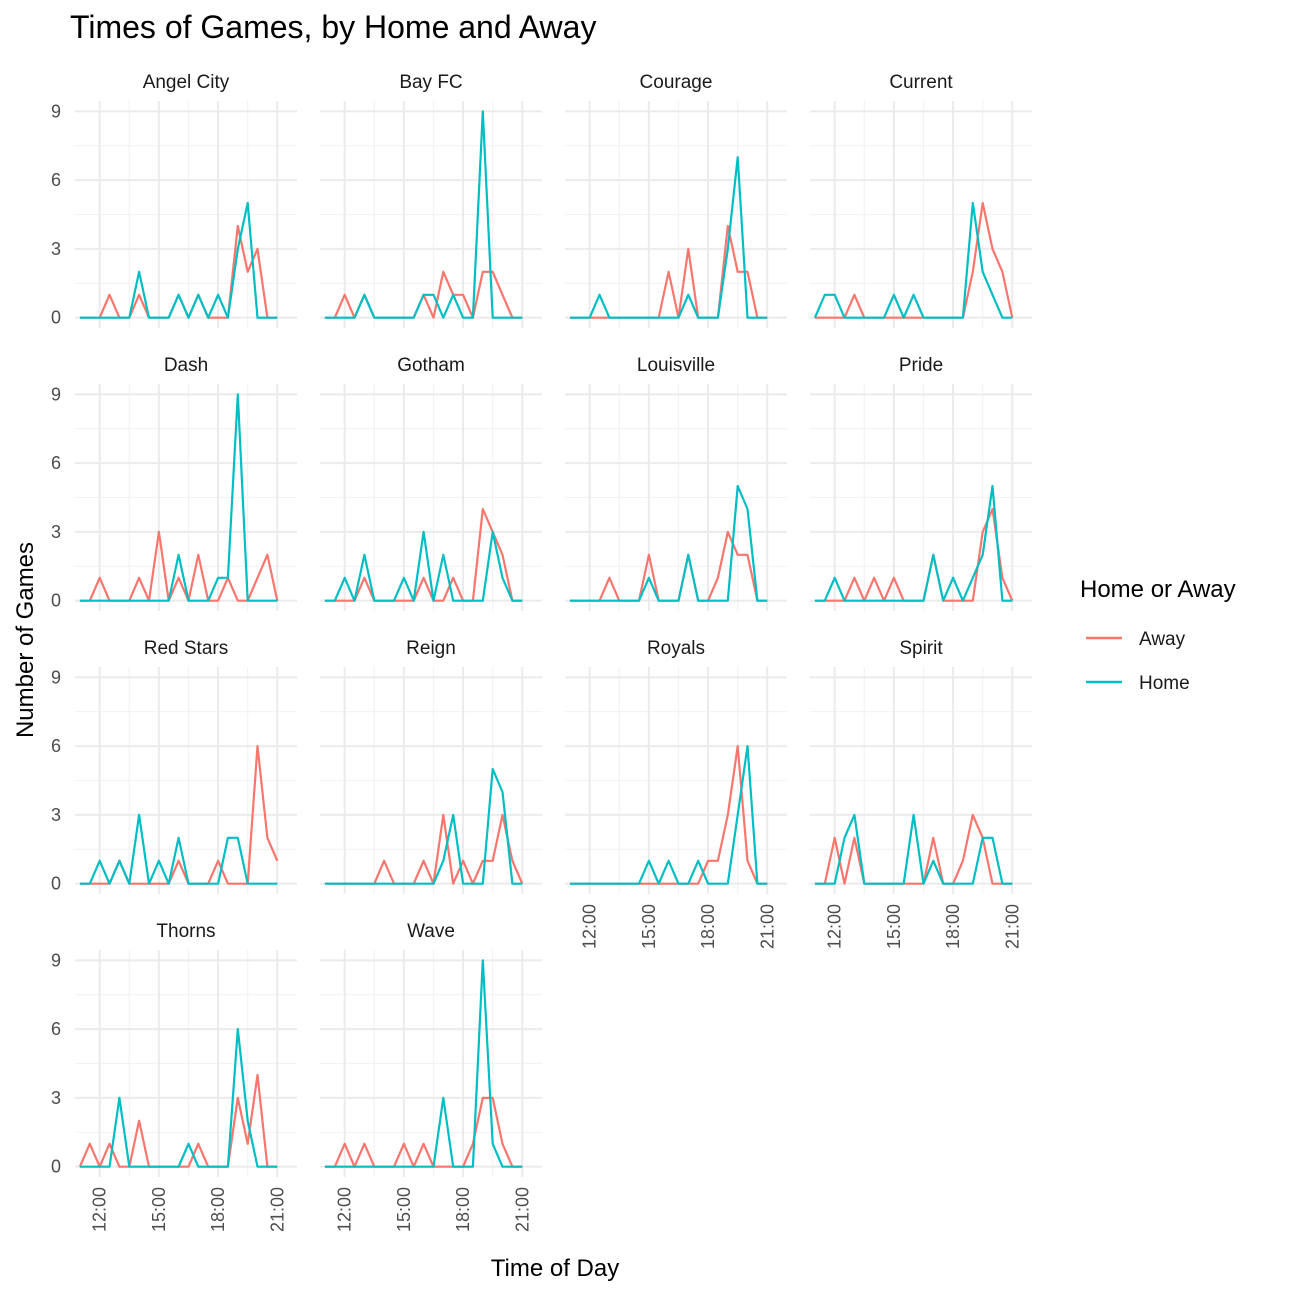 The height and width of the screenshot is (1297, 1292). I want to click on panel-pride: Pride, so click(921, 483).